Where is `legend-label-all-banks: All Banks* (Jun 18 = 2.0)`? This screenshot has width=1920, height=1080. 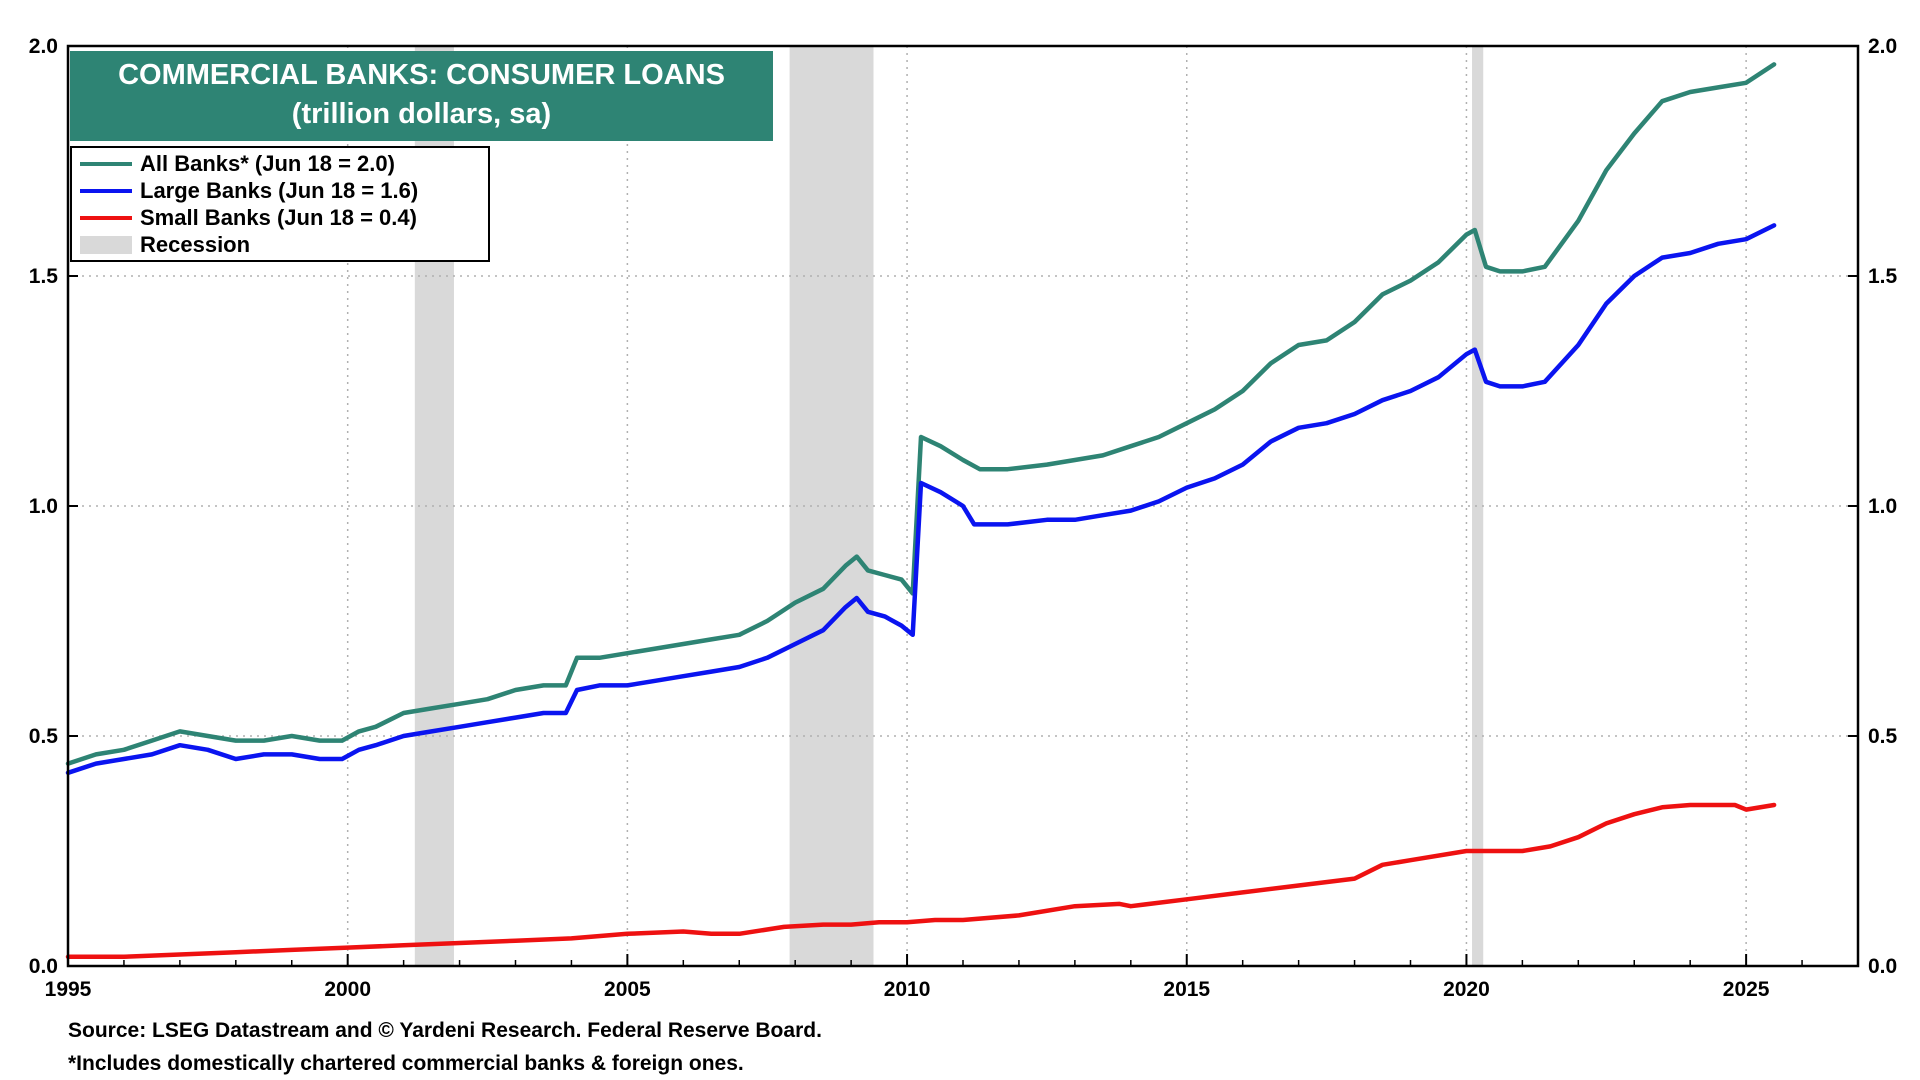
legend-label-all-banks: All Banks* (Jun 18 = 2.0) is located at coordinates (267, 163).